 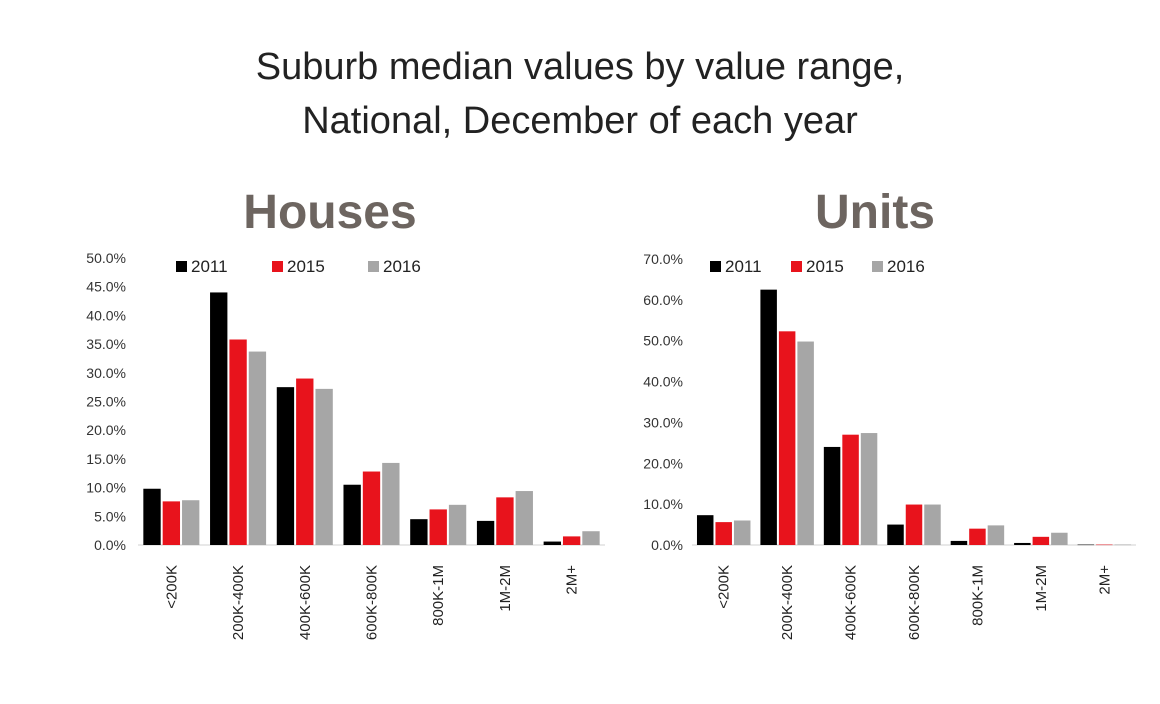 What do you see at coordinates (552, 543) in the screenshot?
I see `houses-bar-2m-plus-2011` at bounding box center [552, 543].